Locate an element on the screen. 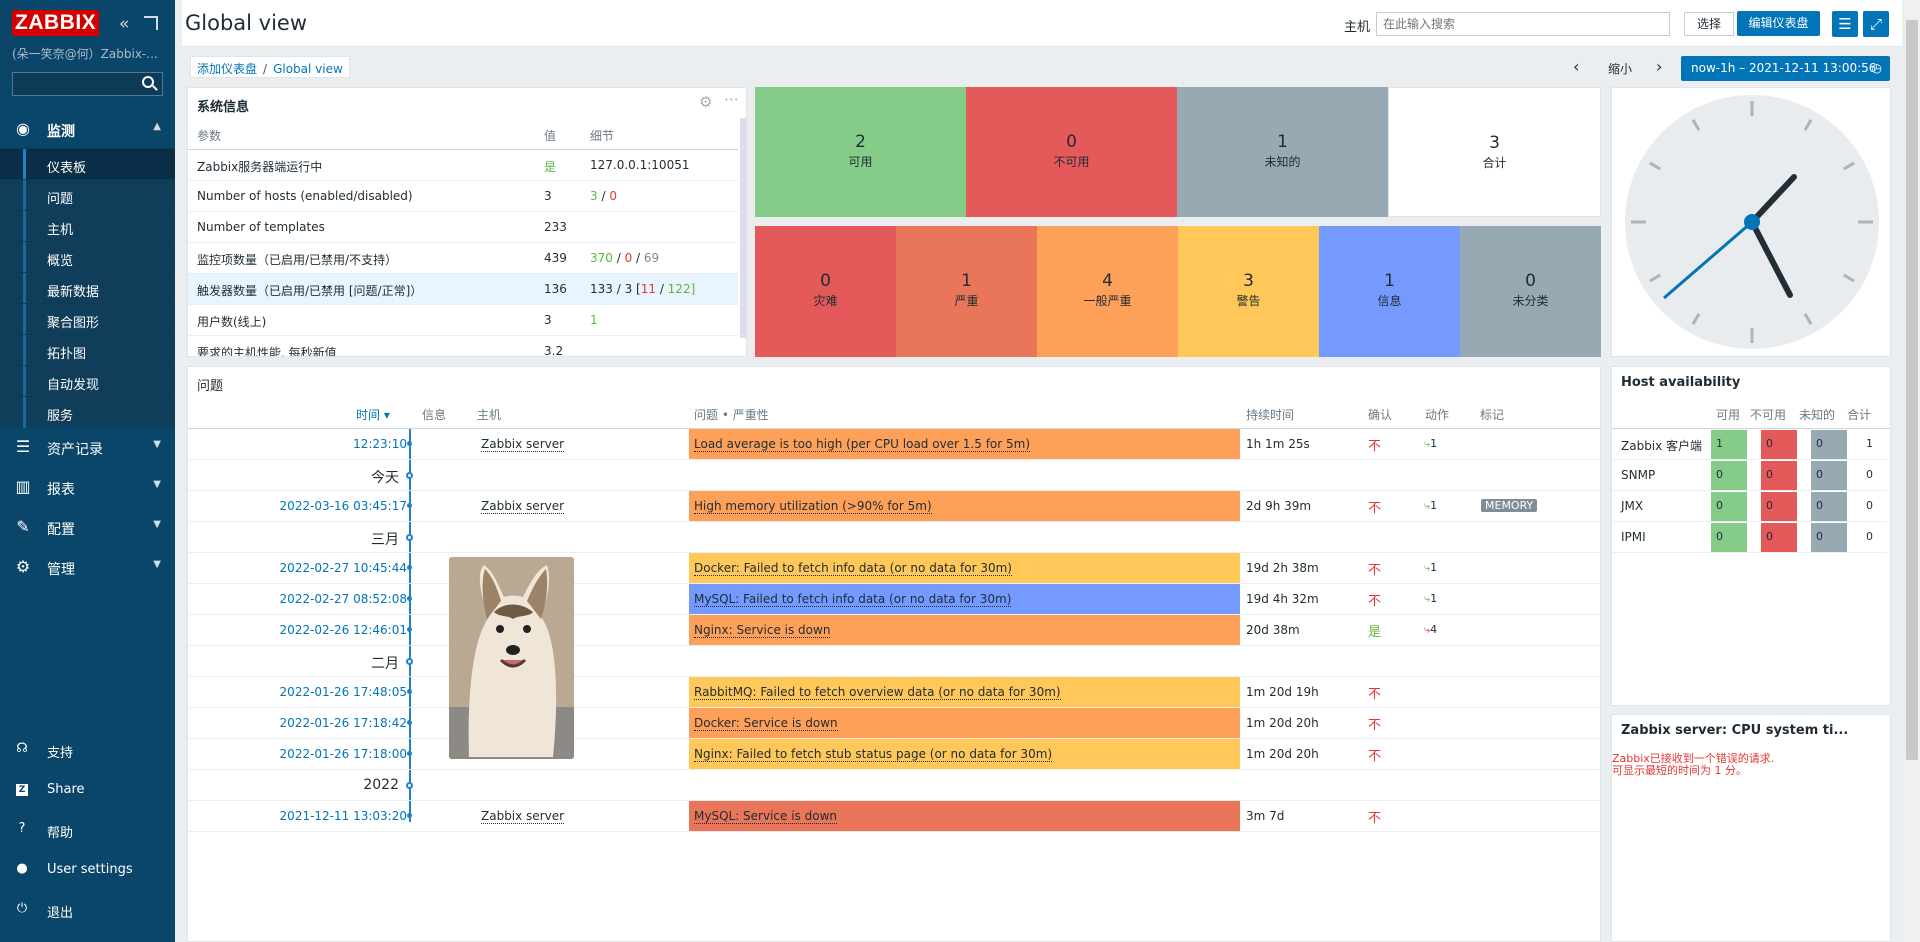 This screenshot has height=942, width=1920. problem-time: 2022-01-26 17:18:00 is located at coordinates (343, 754).